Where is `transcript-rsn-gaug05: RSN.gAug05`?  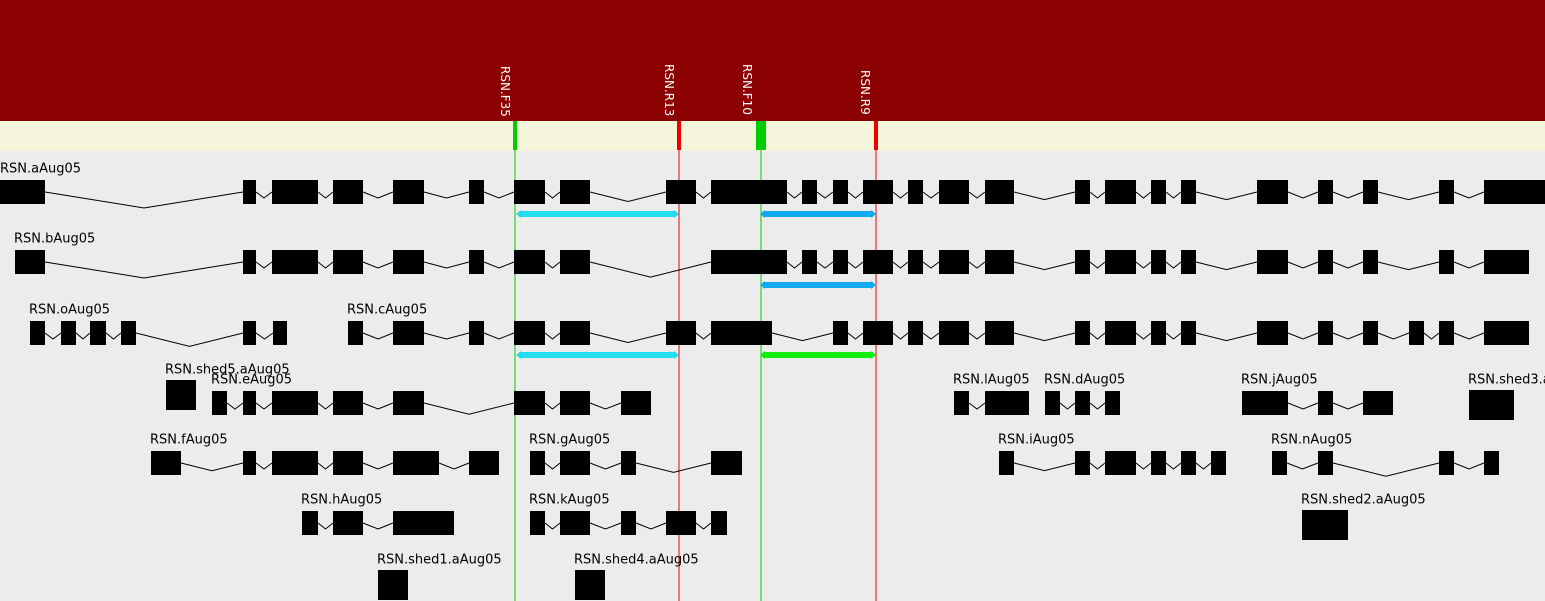
transcript-rsn-gaug05: RSN.gAug05 is located at coordinates (635, 454).